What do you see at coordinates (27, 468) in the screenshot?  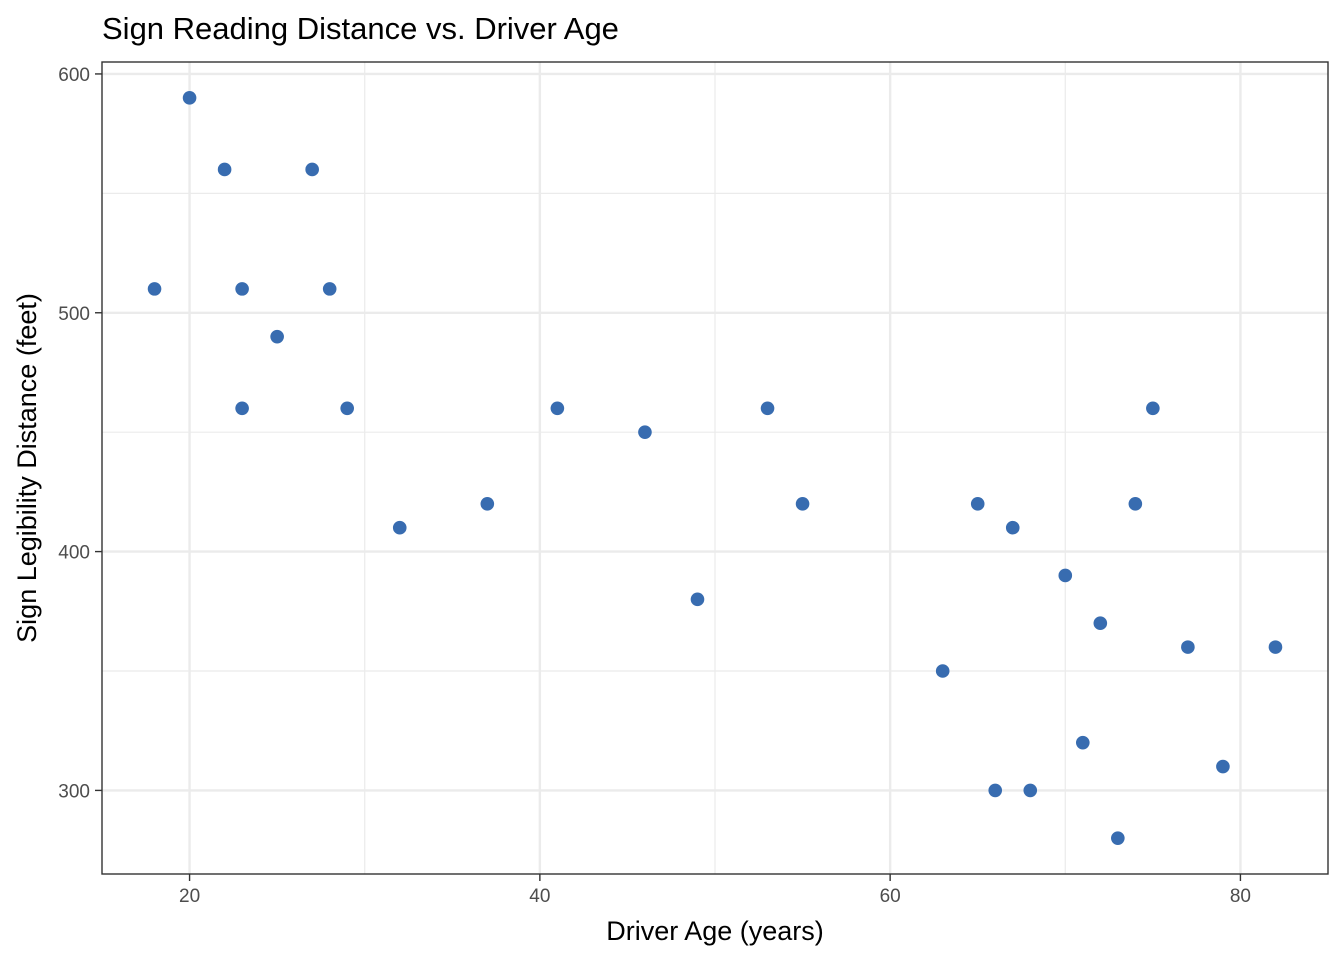 I see `y-axis-title: Sign Legibility Distance (feet)` at bounding box center [27, 468].